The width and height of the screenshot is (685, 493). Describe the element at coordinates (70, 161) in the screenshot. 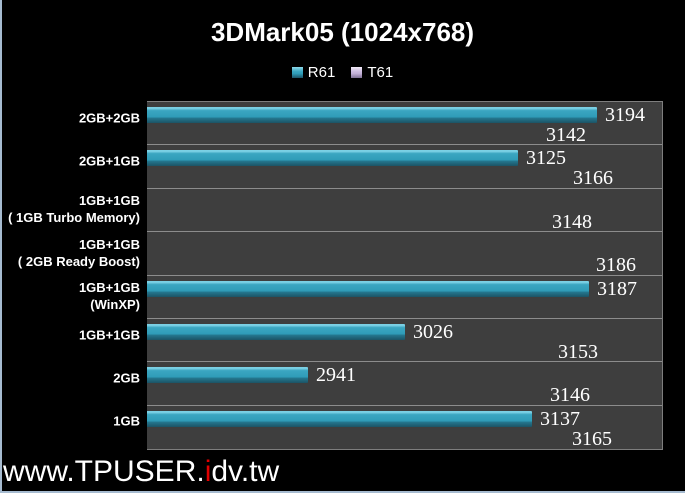

I see `category-label-1: 2GB+1GB` at that location.